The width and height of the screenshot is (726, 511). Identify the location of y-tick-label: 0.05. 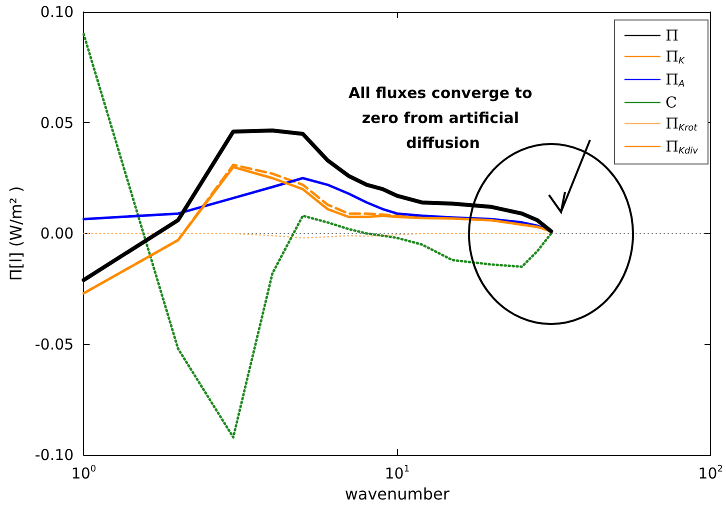
(57, 123).